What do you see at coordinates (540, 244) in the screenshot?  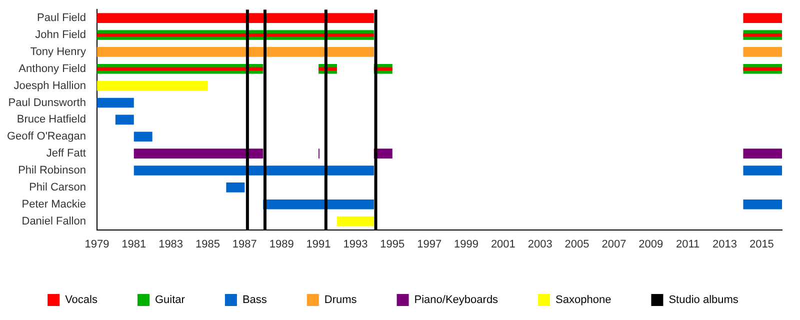 I see `x-tick-label: 2003` at bounding box center [540, 244].